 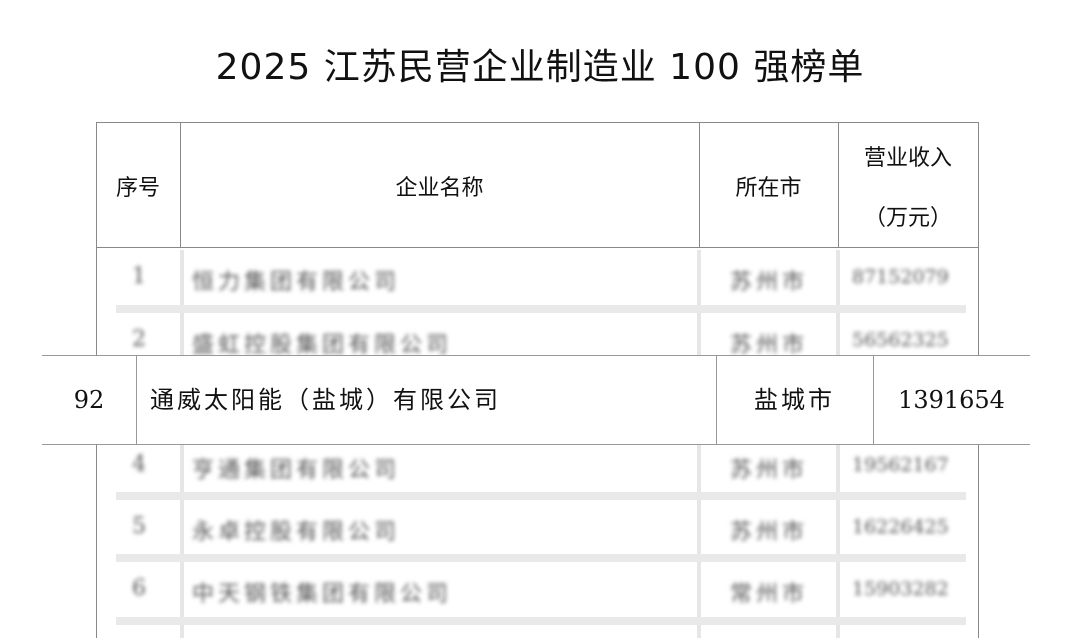 I want to click on highlight-city: 盐城市, so click(x=794, y=400).